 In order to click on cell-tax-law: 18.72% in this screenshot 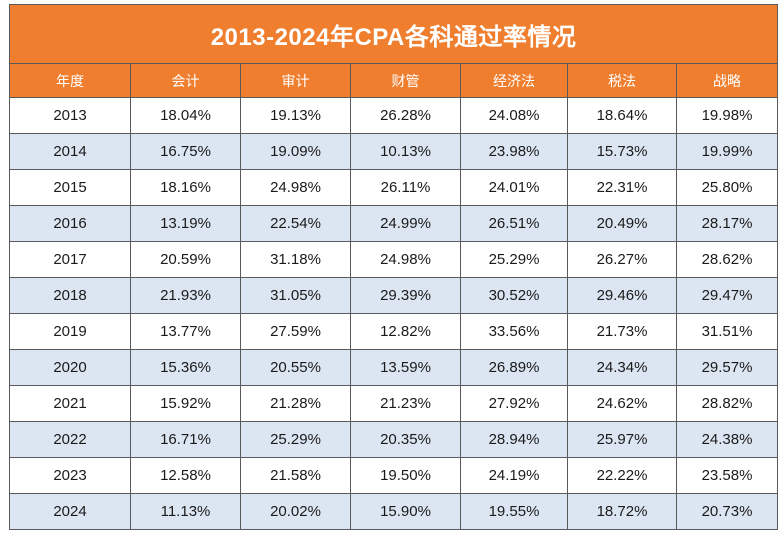, I will do `click(622, 511)`.